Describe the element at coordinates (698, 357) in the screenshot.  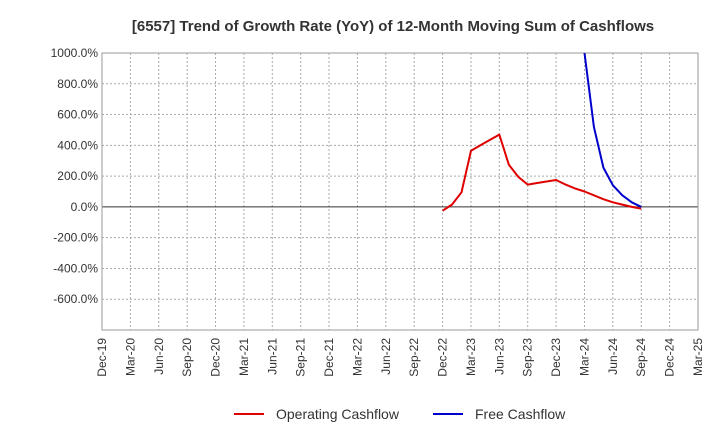
I see `x-tick-label: Mar-25` at that location.